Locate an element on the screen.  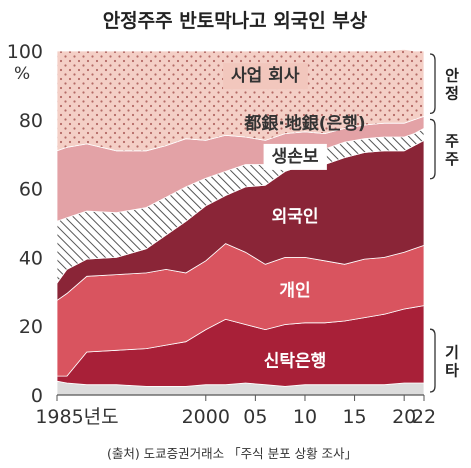
x-tick-label: 22 is located at coordinates (424, 417).